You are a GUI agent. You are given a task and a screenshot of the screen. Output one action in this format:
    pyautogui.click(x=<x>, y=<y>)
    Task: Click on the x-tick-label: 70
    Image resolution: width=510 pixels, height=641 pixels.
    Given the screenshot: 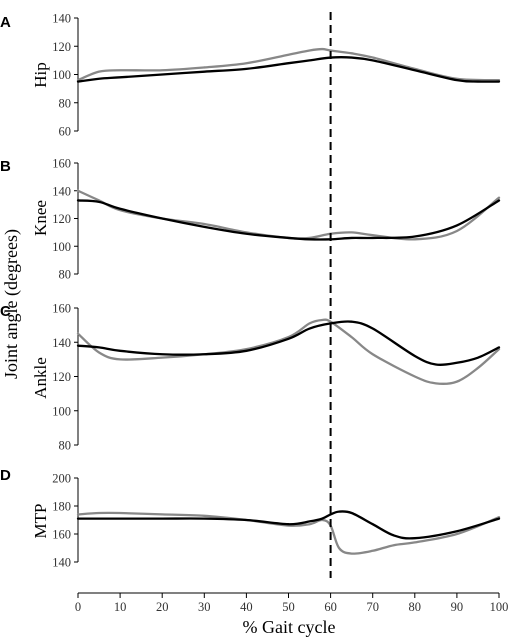 What is the action you would take?
    pyautogui.click(x=372, y=607)
    